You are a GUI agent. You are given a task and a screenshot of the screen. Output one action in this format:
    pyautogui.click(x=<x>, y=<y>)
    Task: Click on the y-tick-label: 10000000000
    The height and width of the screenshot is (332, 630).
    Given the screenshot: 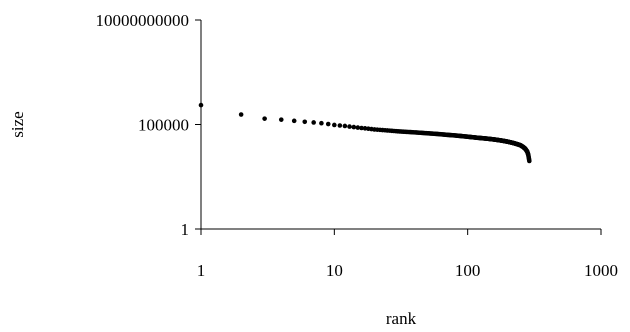 What is the action you would take?
    pyautogui.click(x=143, y=20)
    